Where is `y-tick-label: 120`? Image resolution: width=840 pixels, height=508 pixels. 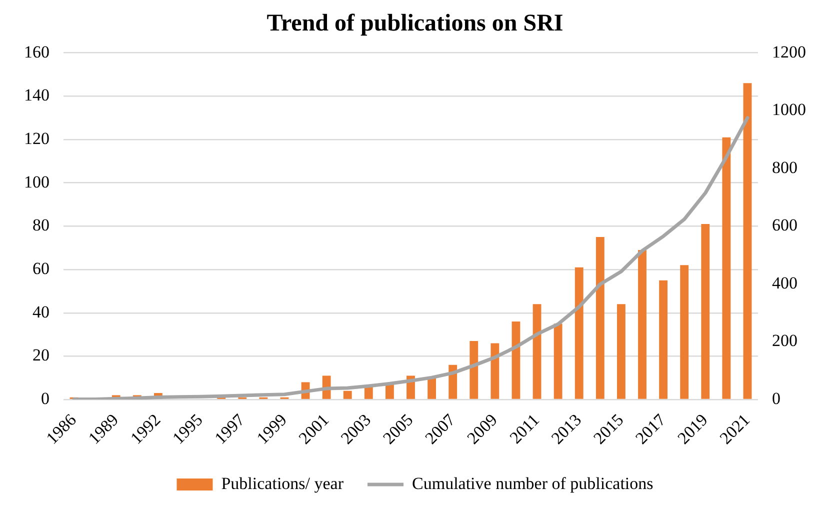
y-tick-label: 120 is located at coordinates (37, 138).